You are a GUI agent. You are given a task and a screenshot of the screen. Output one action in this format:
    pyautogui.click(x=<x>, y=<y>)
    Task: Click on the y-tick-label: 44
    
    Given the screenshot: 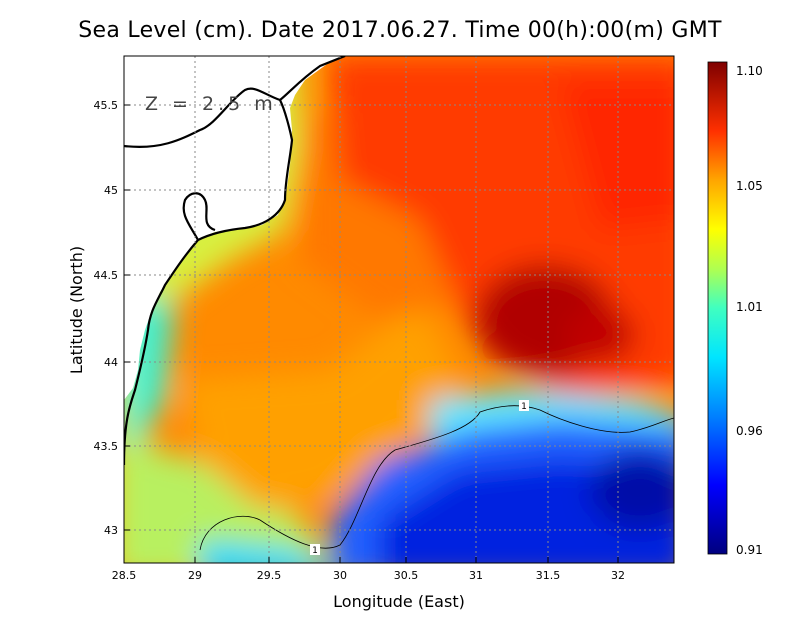 What is the action you would take?
    pyautogui.click(x=111, y=362)
    